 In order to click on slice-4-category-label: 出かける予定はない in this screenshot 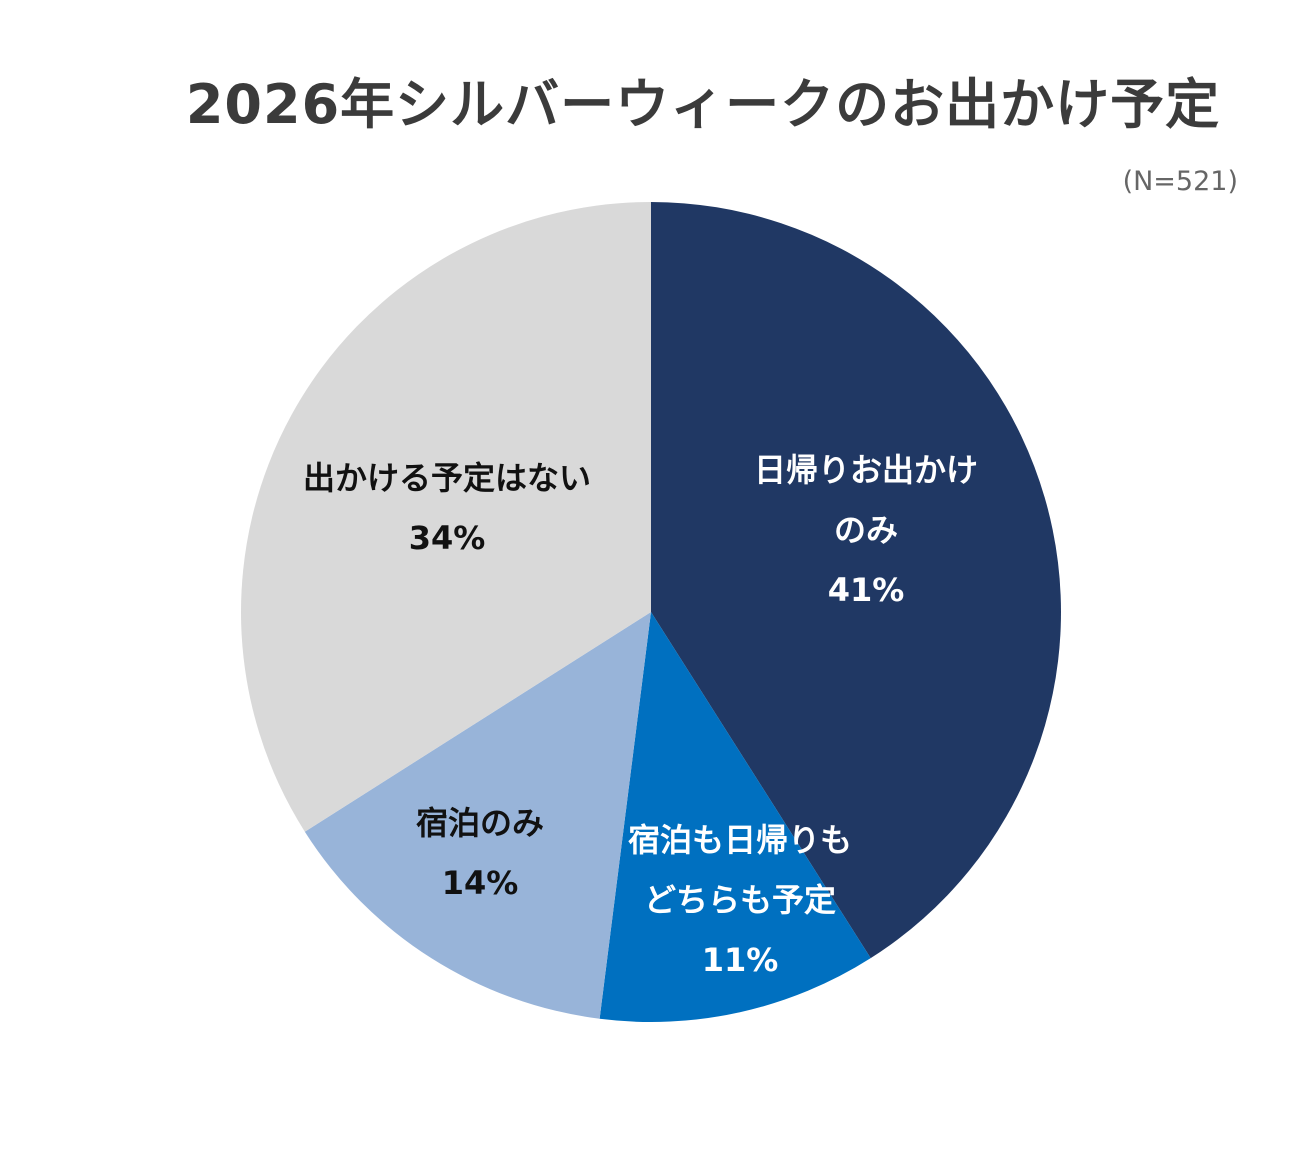, I will do `click(447, 478)`.